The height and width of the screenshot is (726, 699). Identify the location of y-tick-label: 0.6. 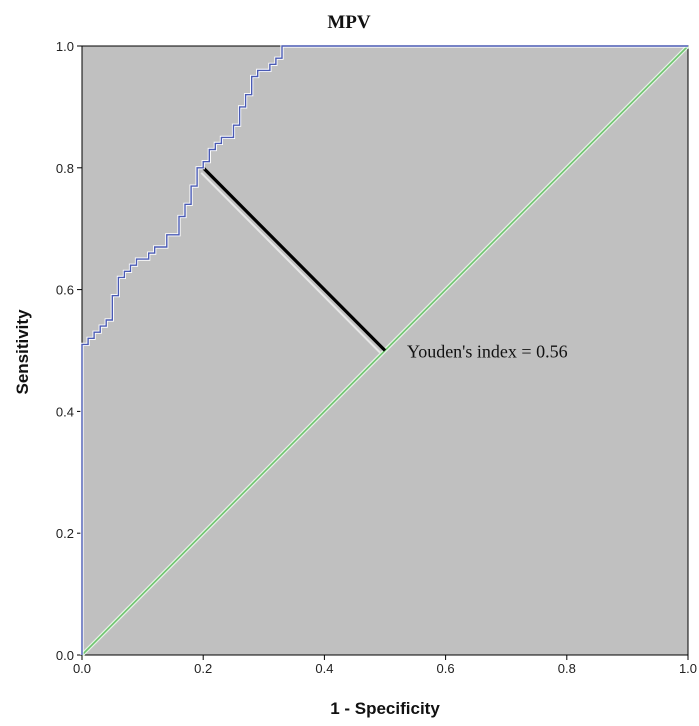
(65, 290).